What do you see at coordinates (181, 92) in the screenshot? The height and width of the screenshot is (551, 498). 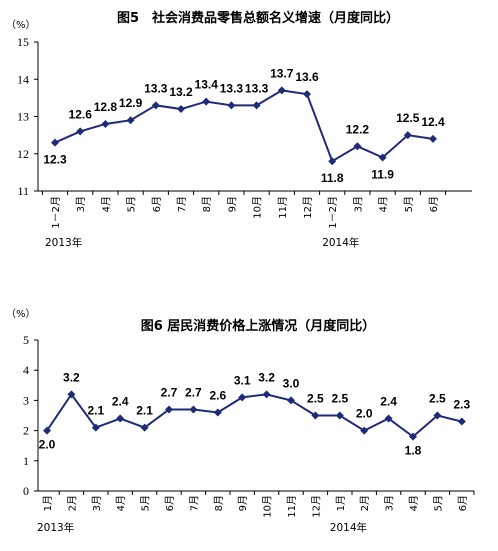 I see `data-label: 13.2` at bounding box center [181, 92].